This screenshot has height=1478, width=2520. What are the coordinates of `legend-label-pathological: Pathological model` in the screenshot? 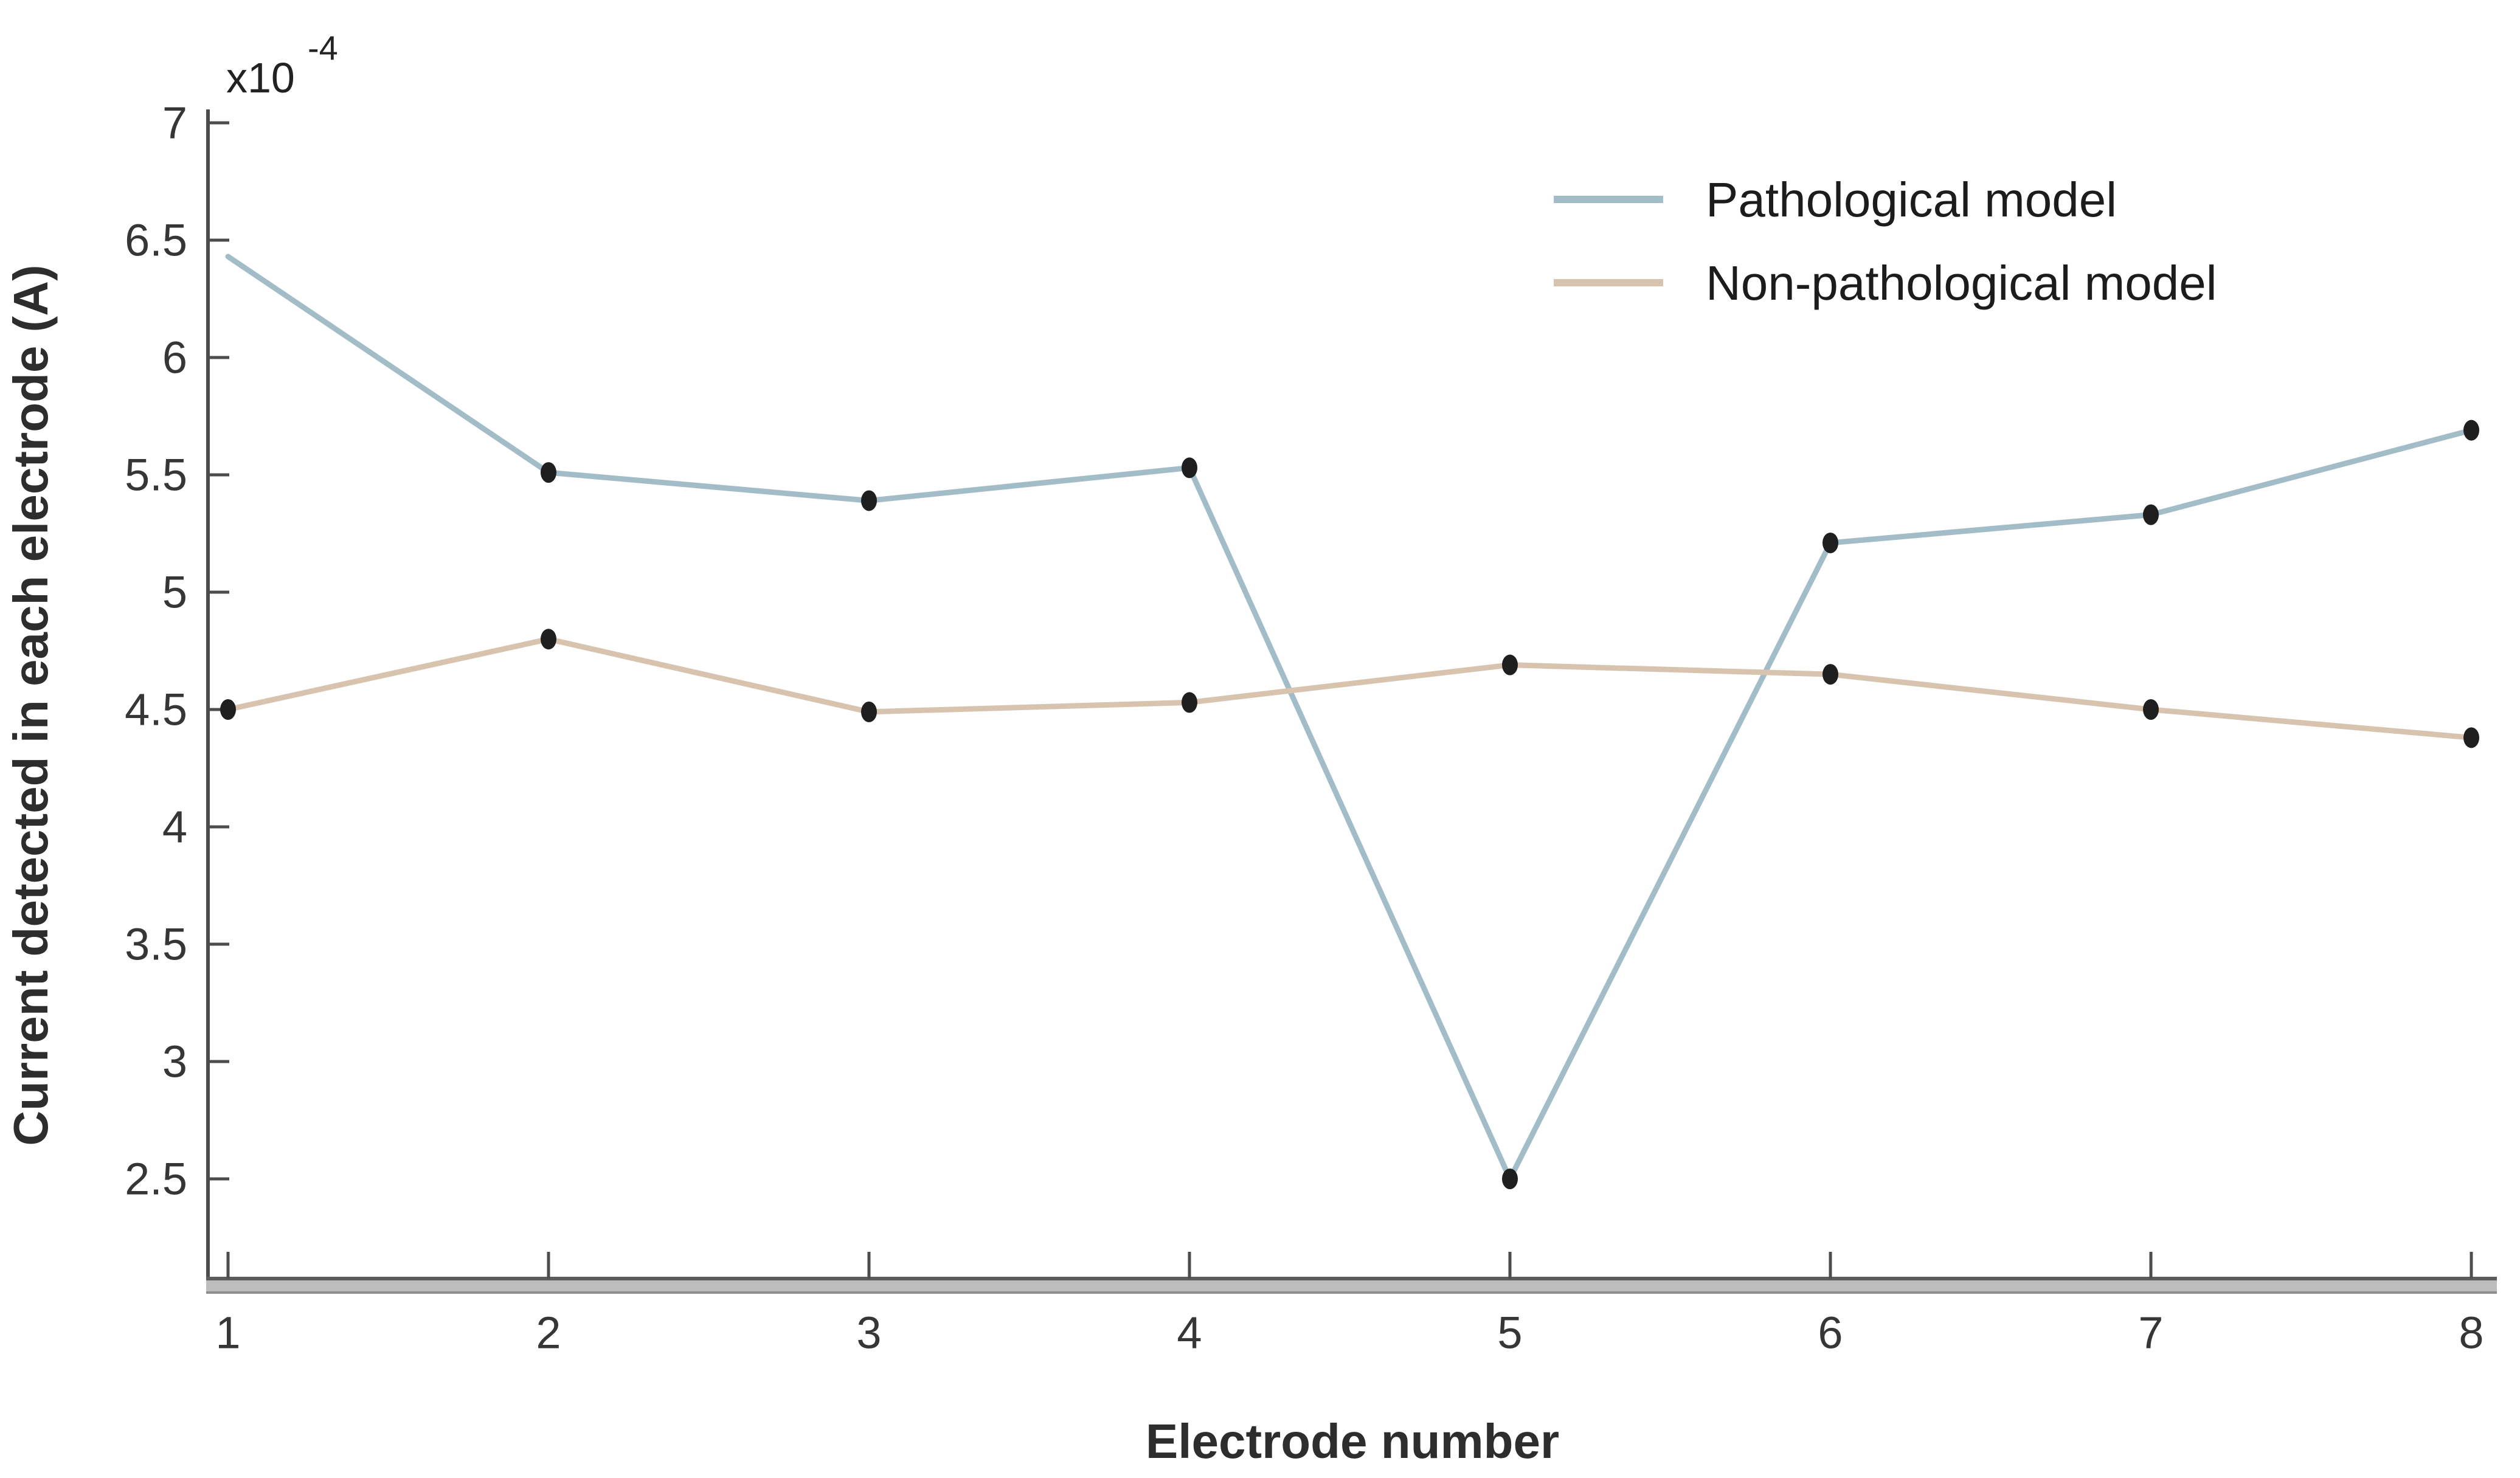 It's located at (1911, 200).